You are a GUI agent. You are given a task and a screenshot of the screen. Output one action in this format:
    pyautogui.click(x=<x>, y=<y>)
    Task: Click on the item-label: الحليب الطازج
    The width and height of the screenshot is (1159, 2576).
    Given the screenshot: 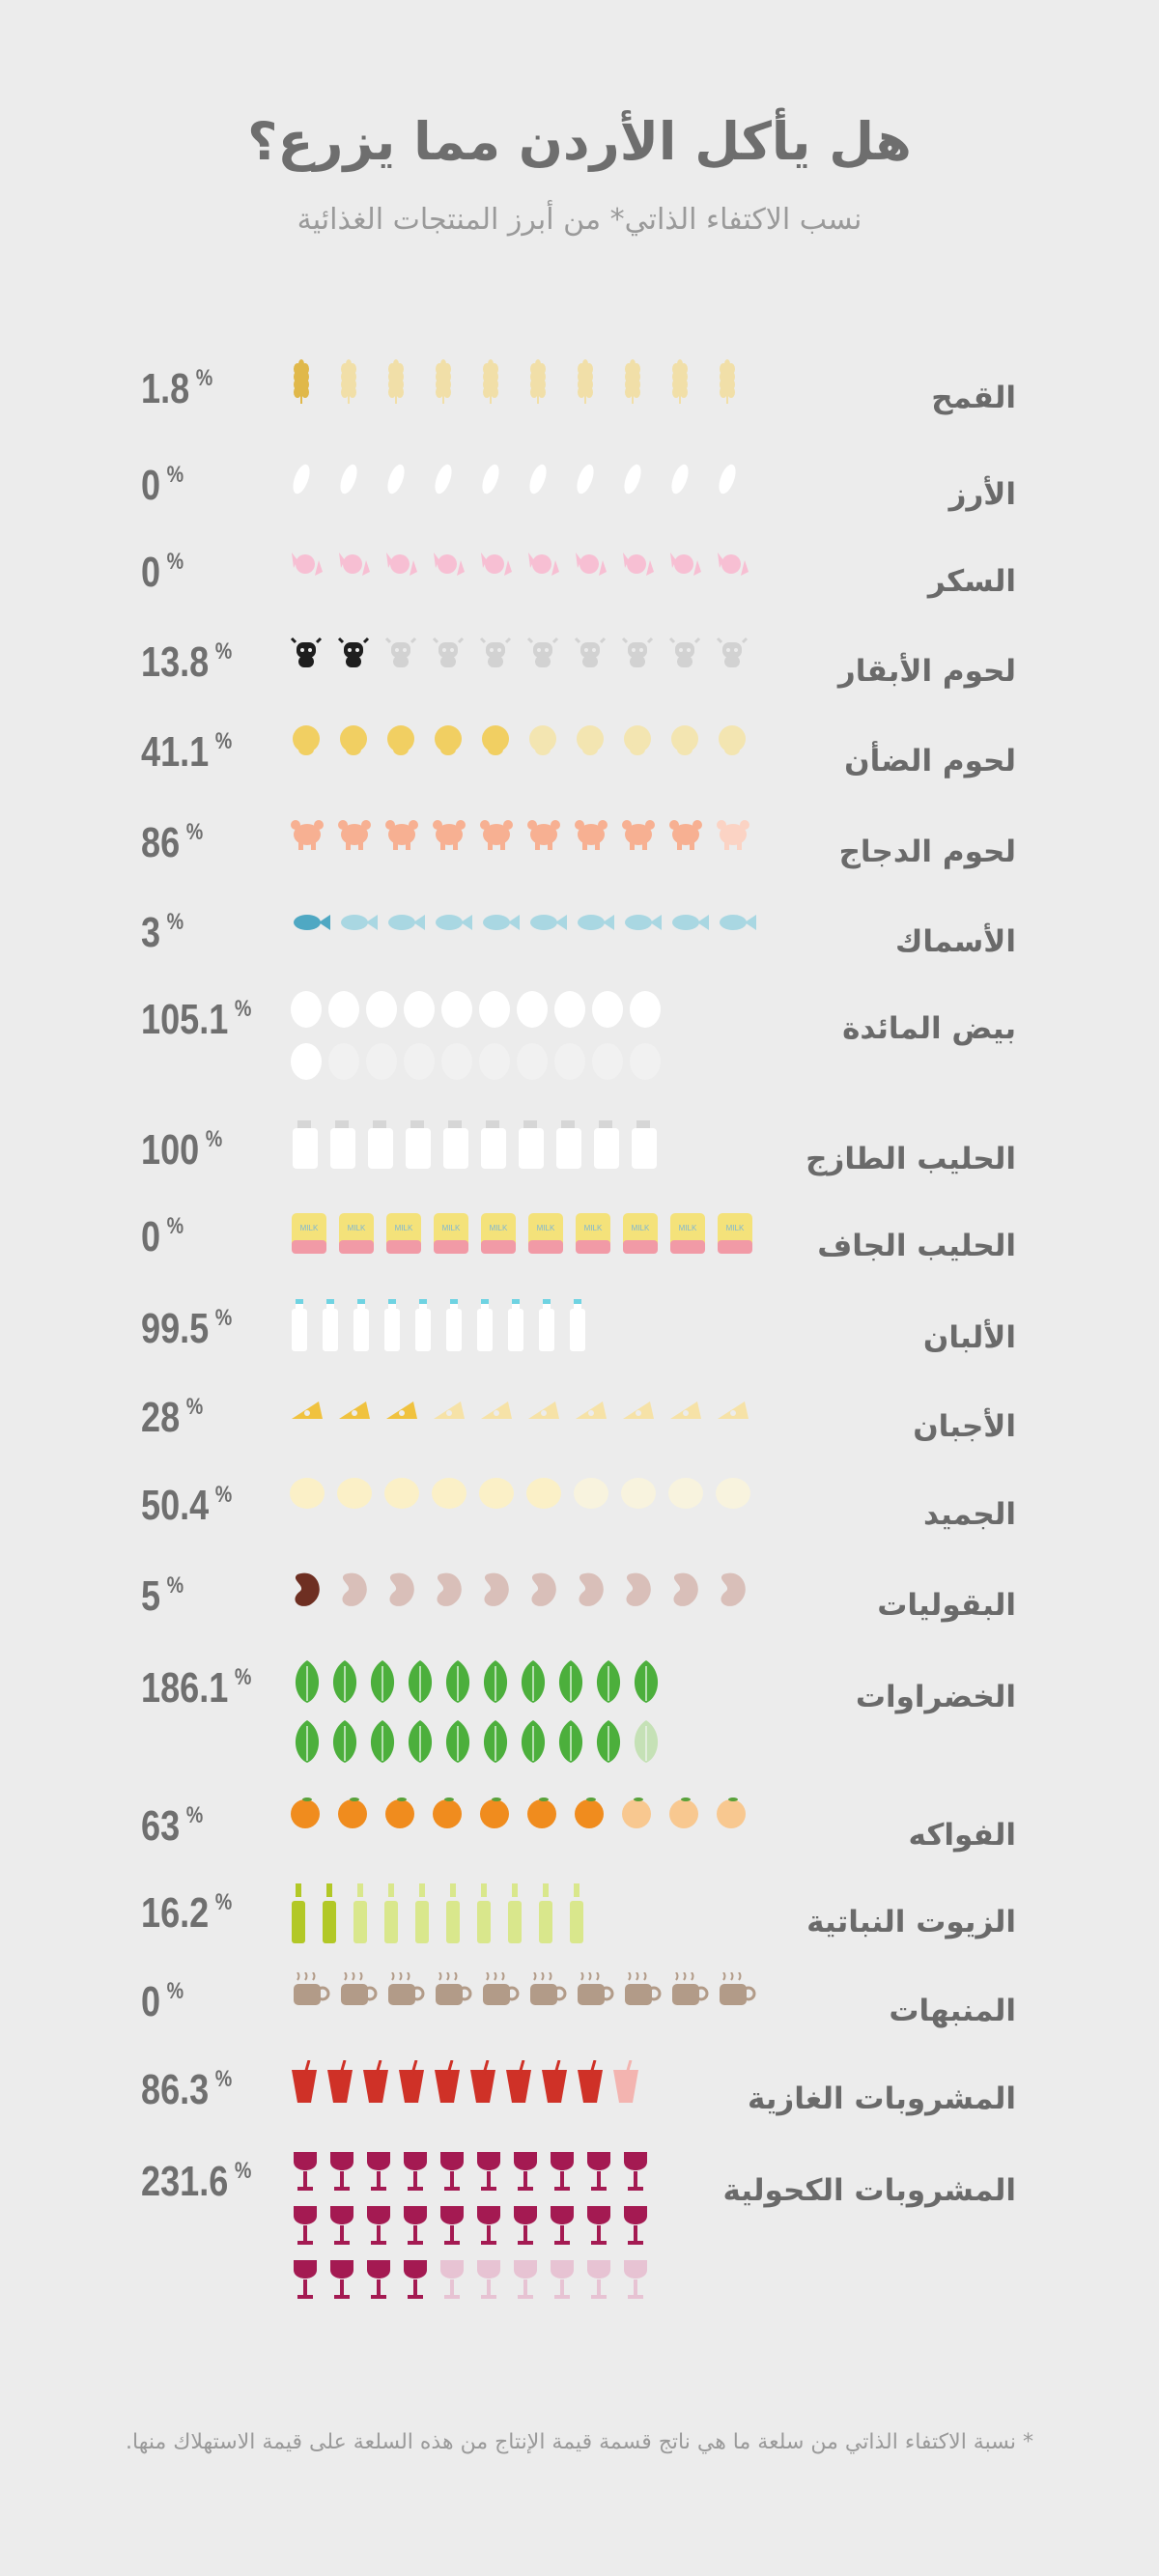 What is the action you would take?
    pyautogui.click(x=911, y=1159)
    